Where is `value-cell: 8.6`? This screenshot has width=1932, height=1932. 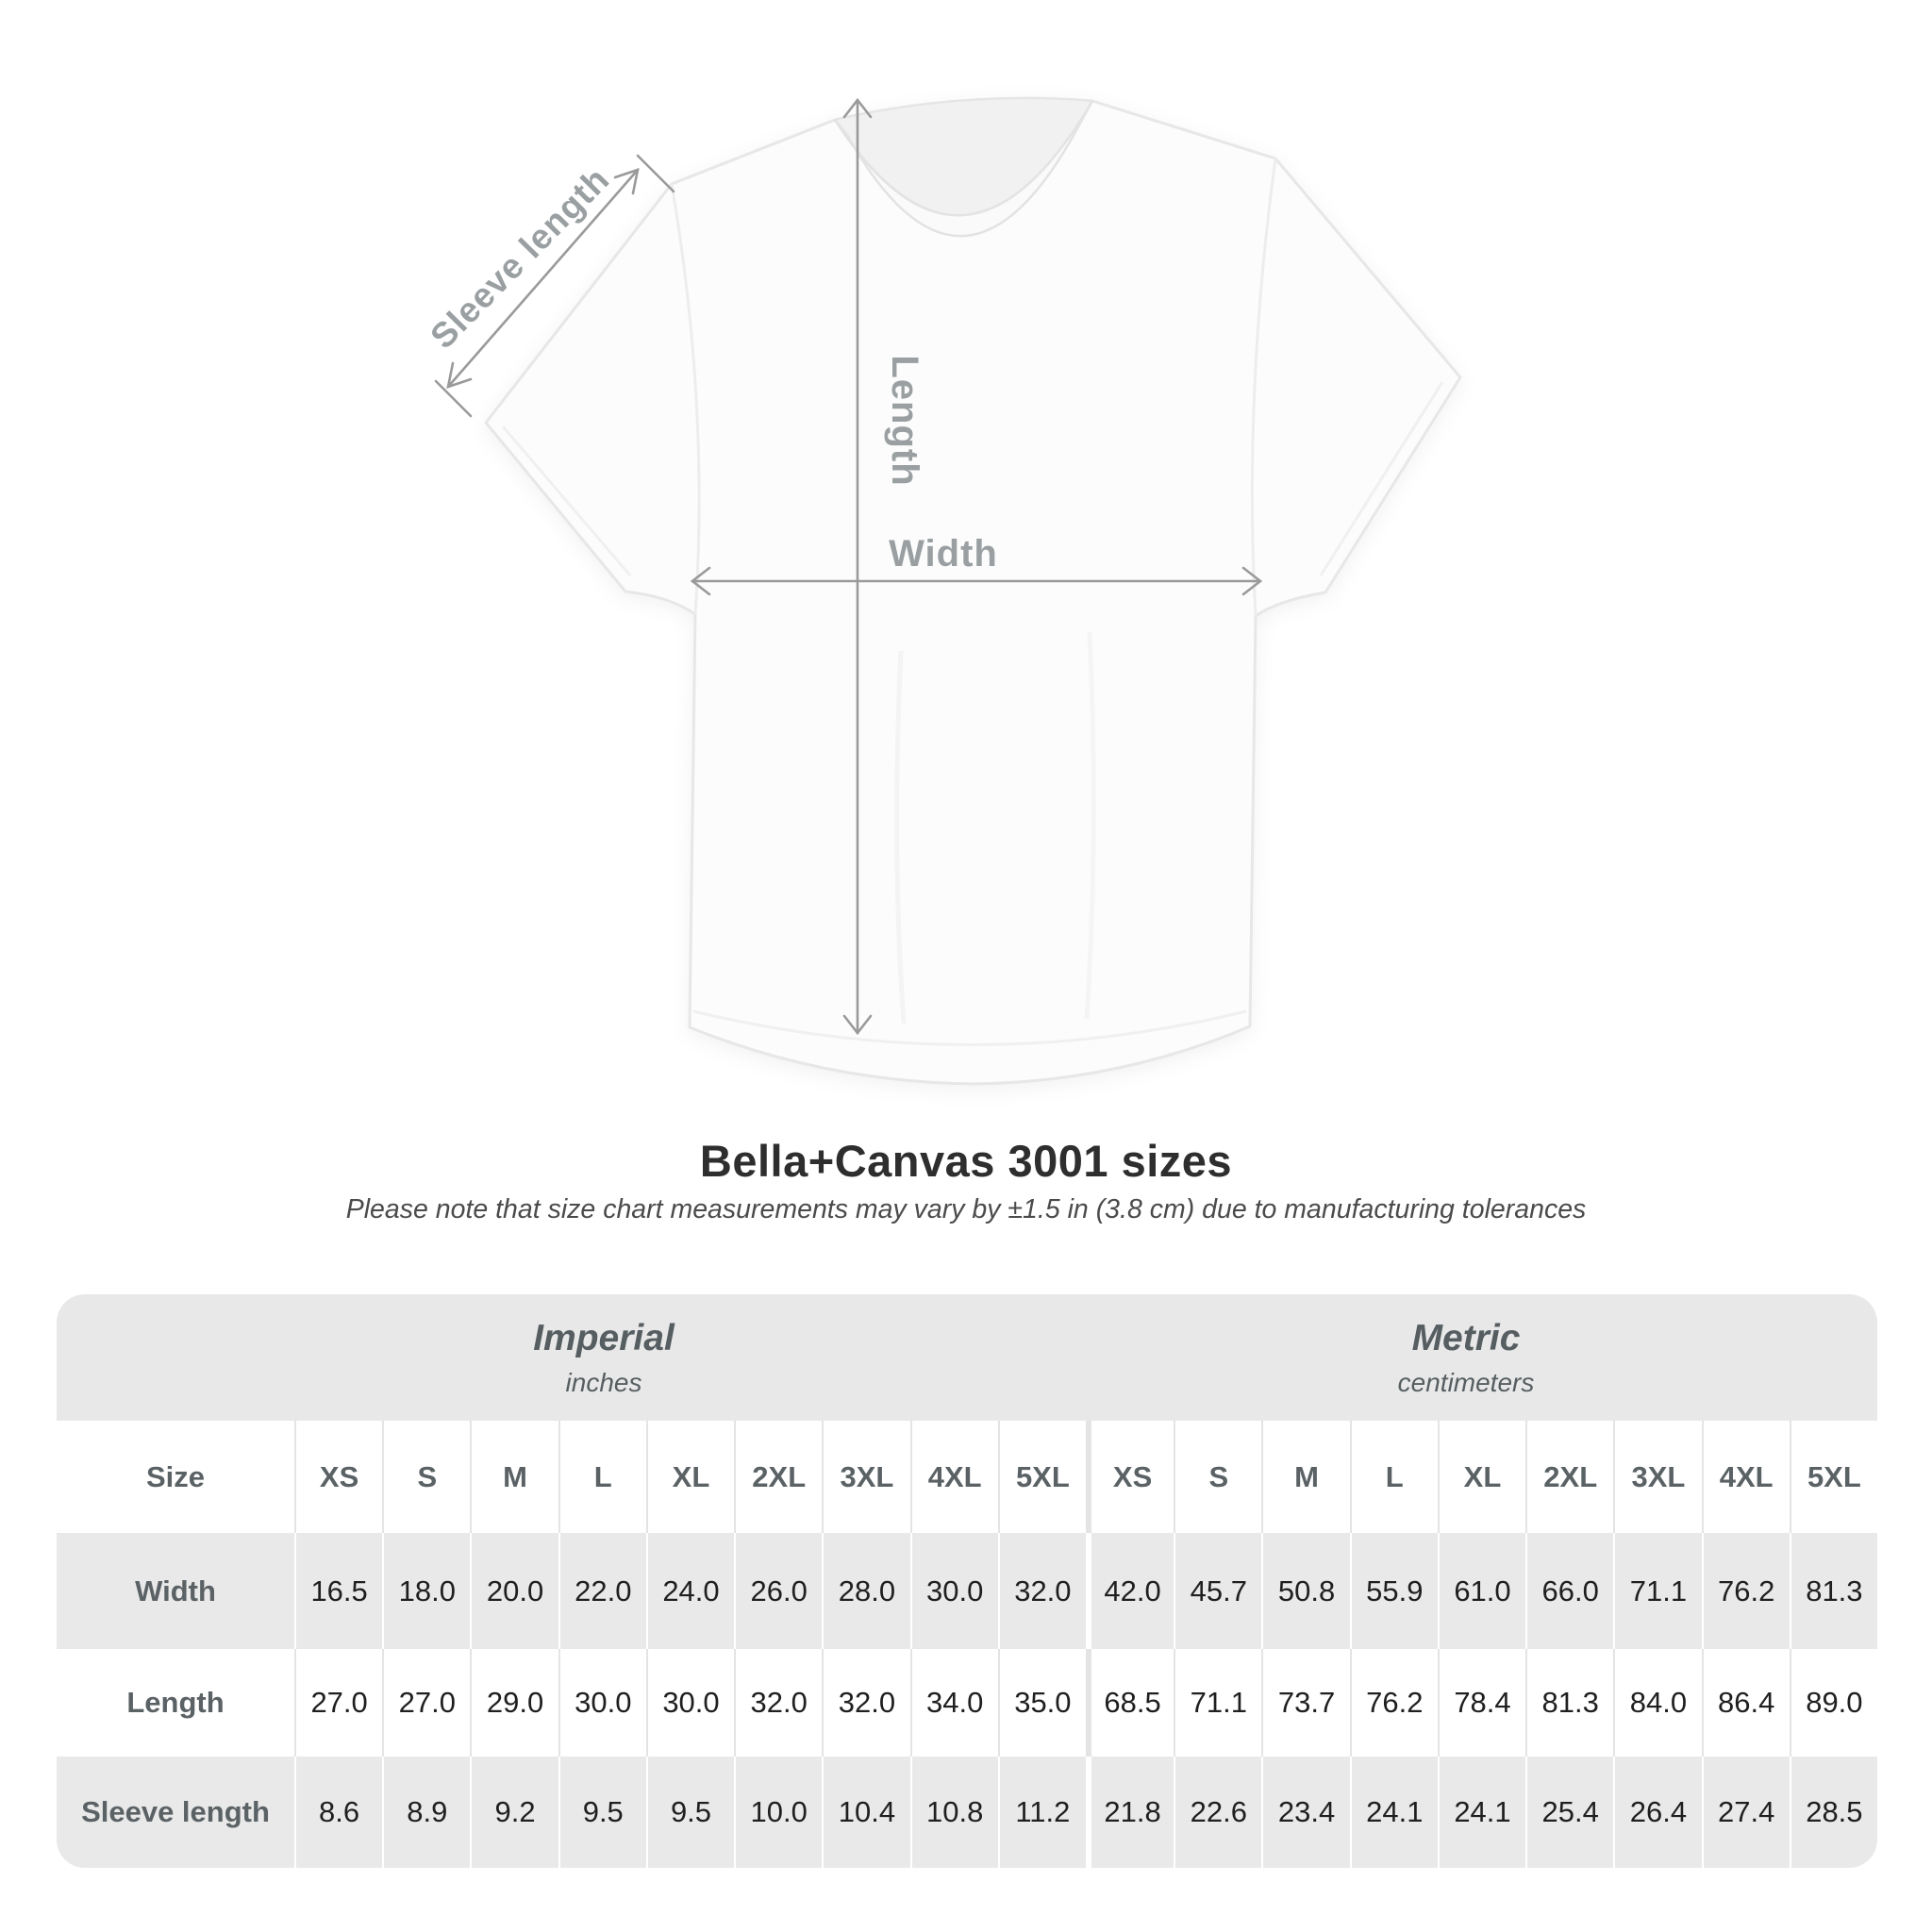 value-cell: 8.6 is located at coordinates (338, 1812).